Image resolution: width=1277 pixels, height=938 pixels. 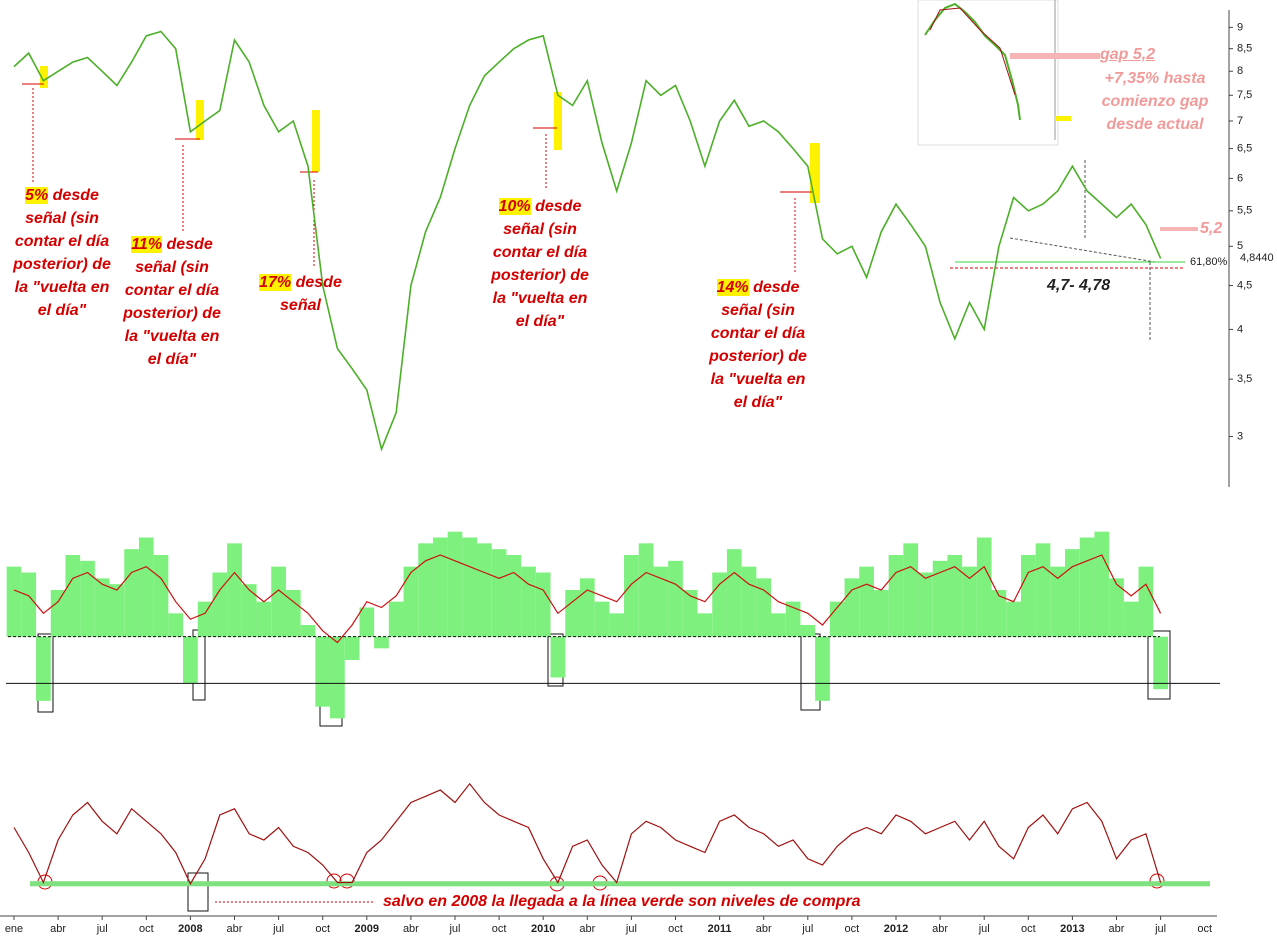 I want to click on osc-line, so click(x=587, y=599).